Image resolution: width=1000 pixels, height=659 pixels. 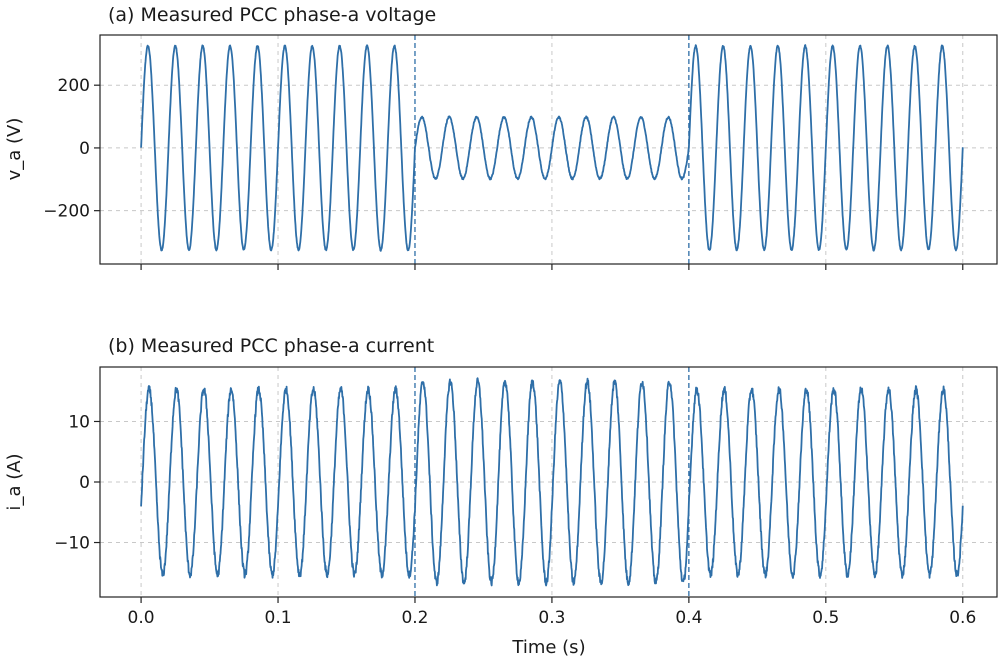 I want to click on x-tick-label-6: 0.6, so click(x=962, y=618).